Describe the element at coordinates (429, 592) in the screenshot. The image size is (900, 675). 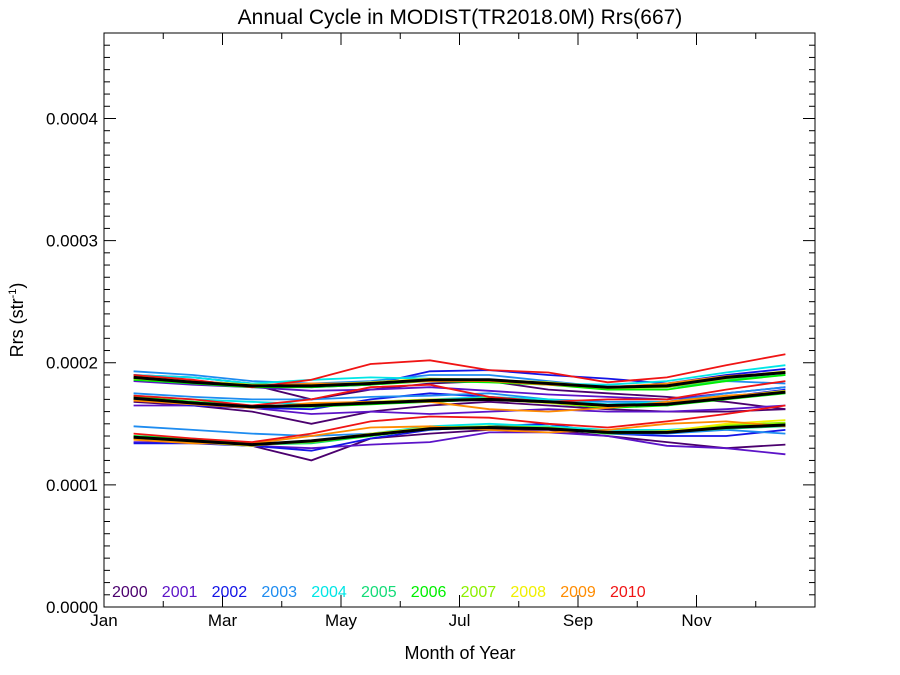
I see `legend-item-2006: 2006` at that location.